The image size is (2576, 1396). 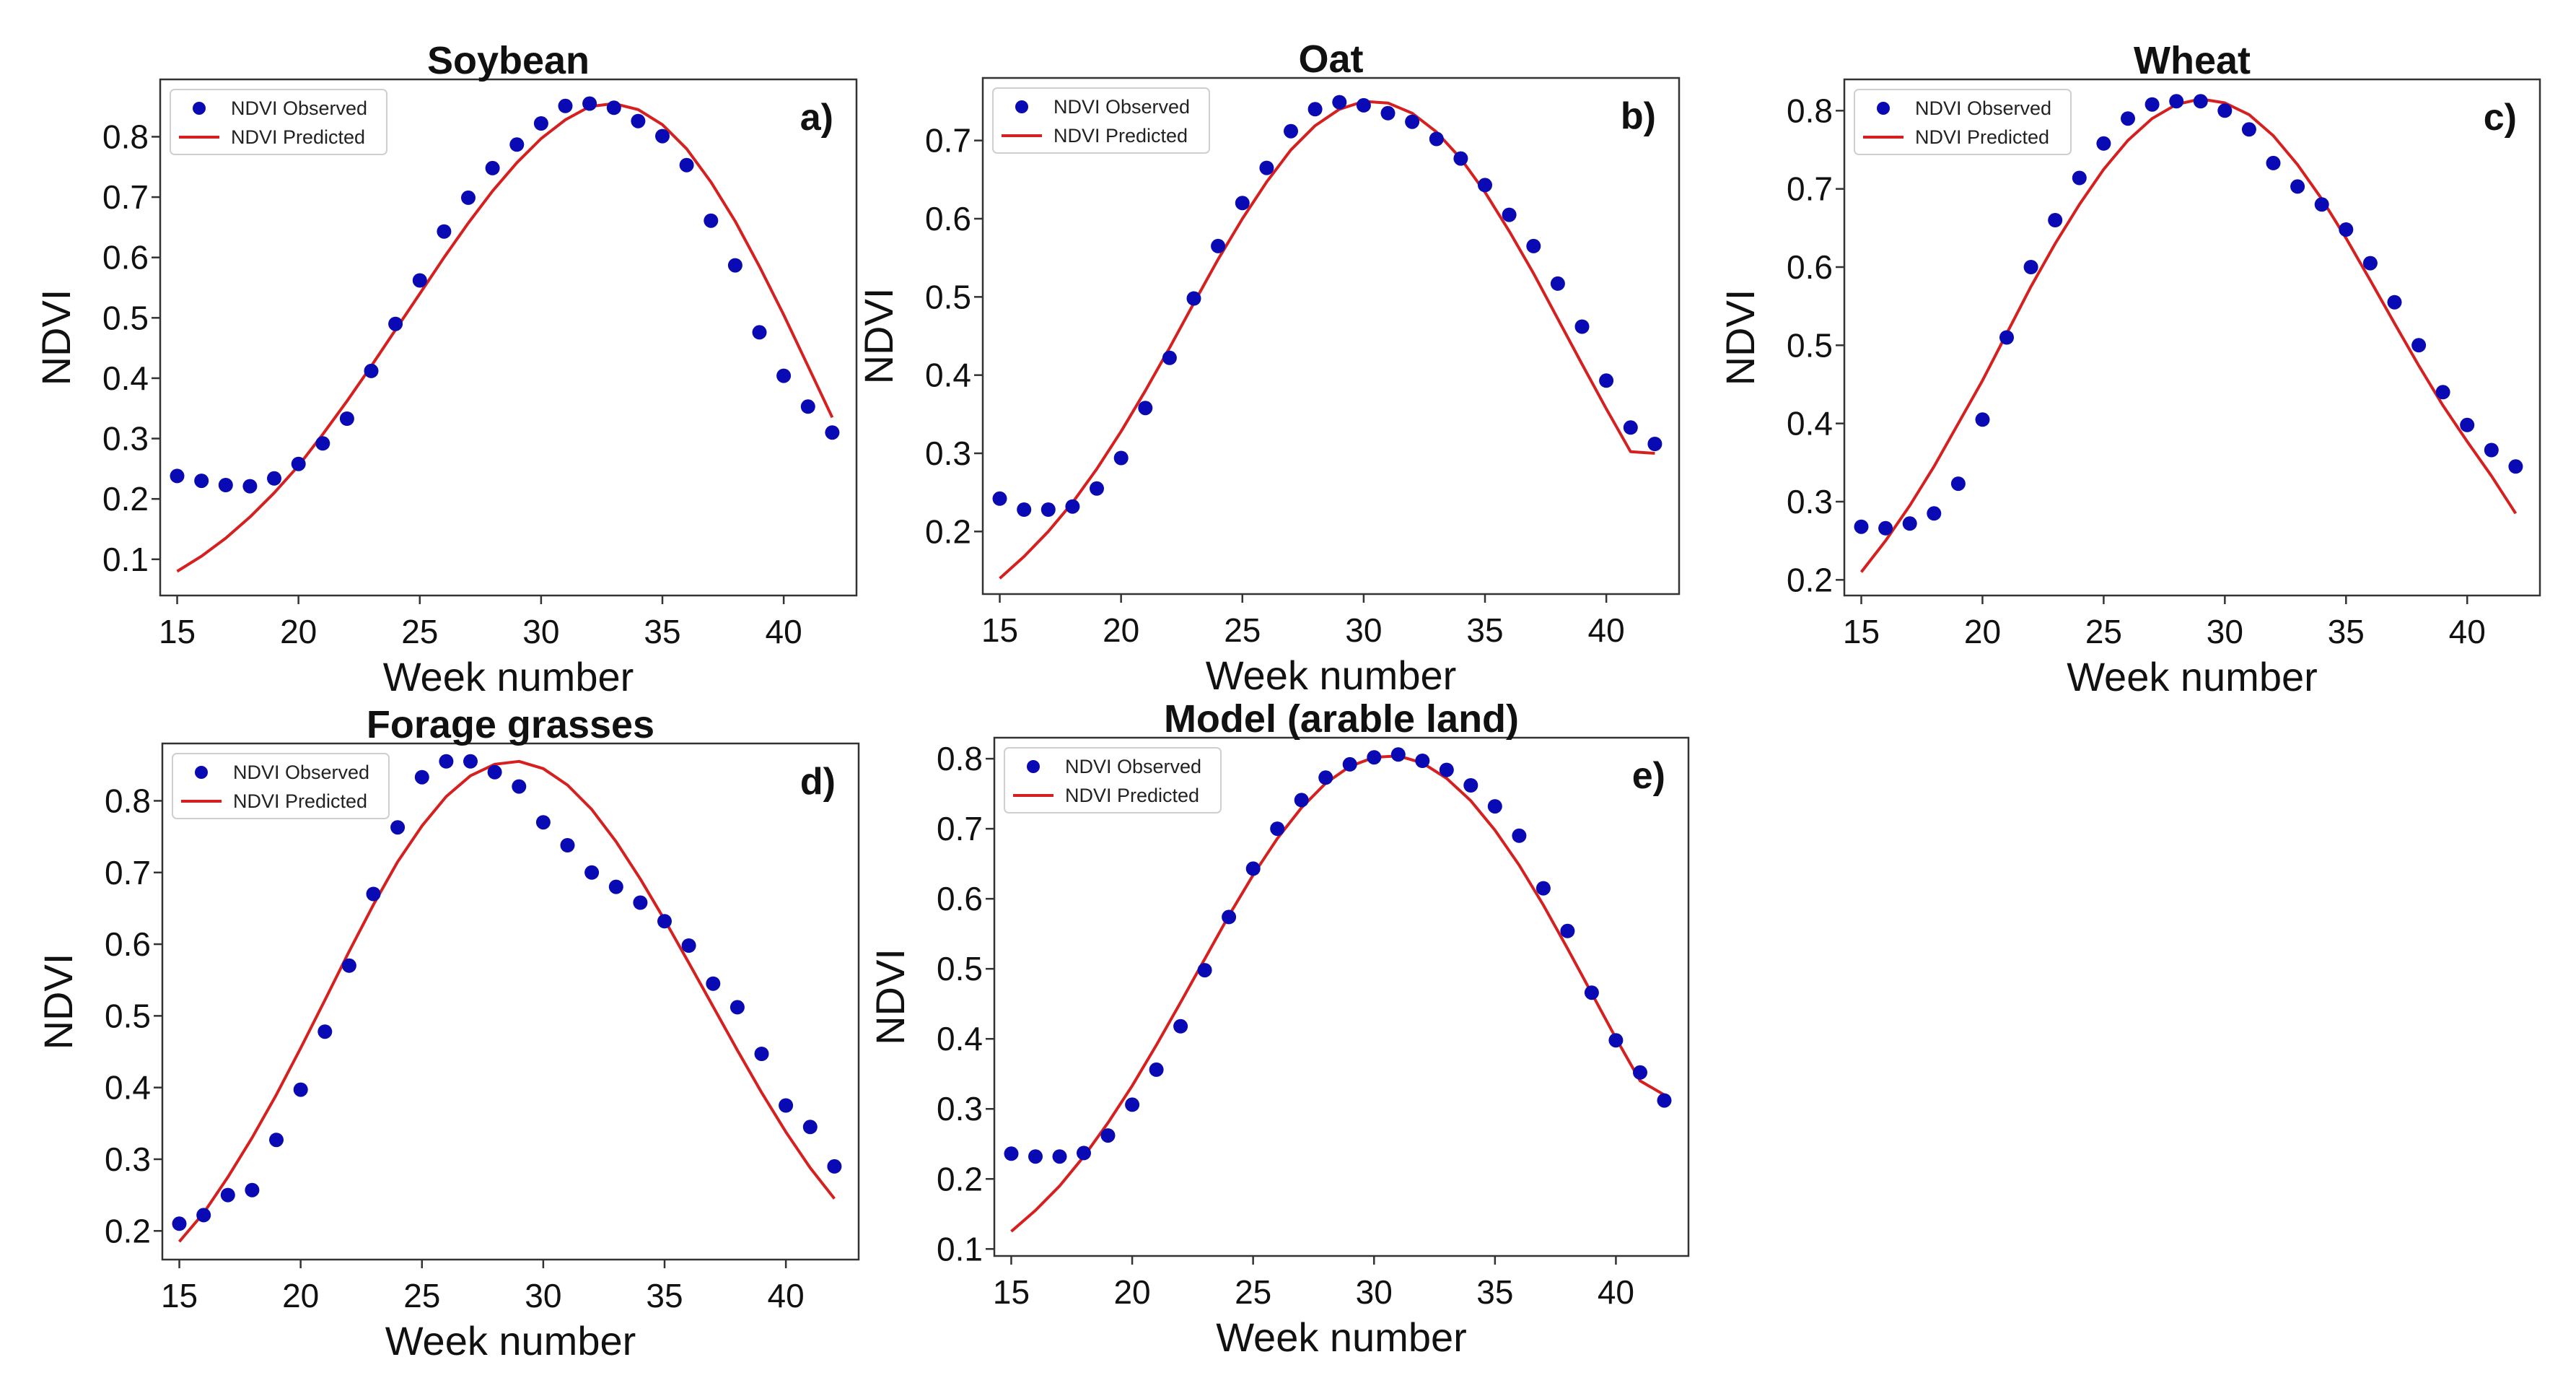 I want to click on legend-box, so click(x=281, y=786).